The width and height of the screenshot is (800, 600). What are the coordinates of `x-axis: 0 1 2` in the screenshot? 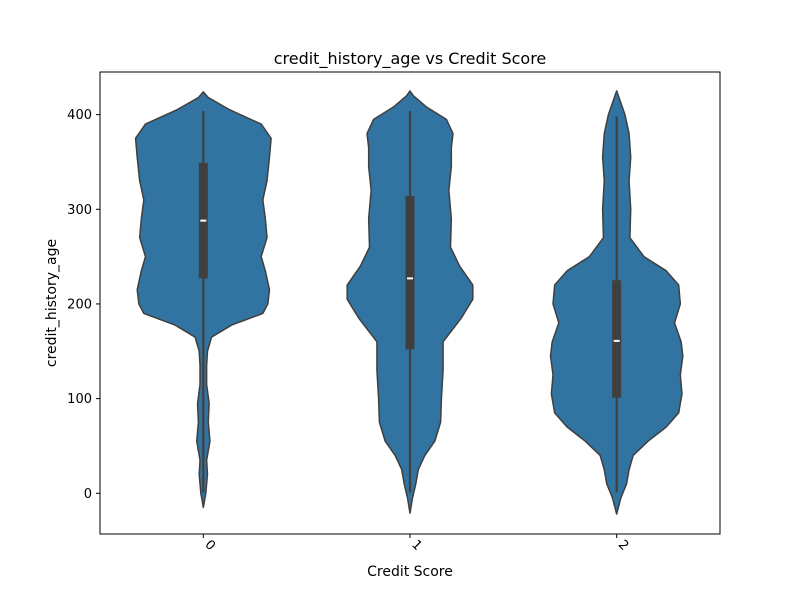 It's located at (416, 544).